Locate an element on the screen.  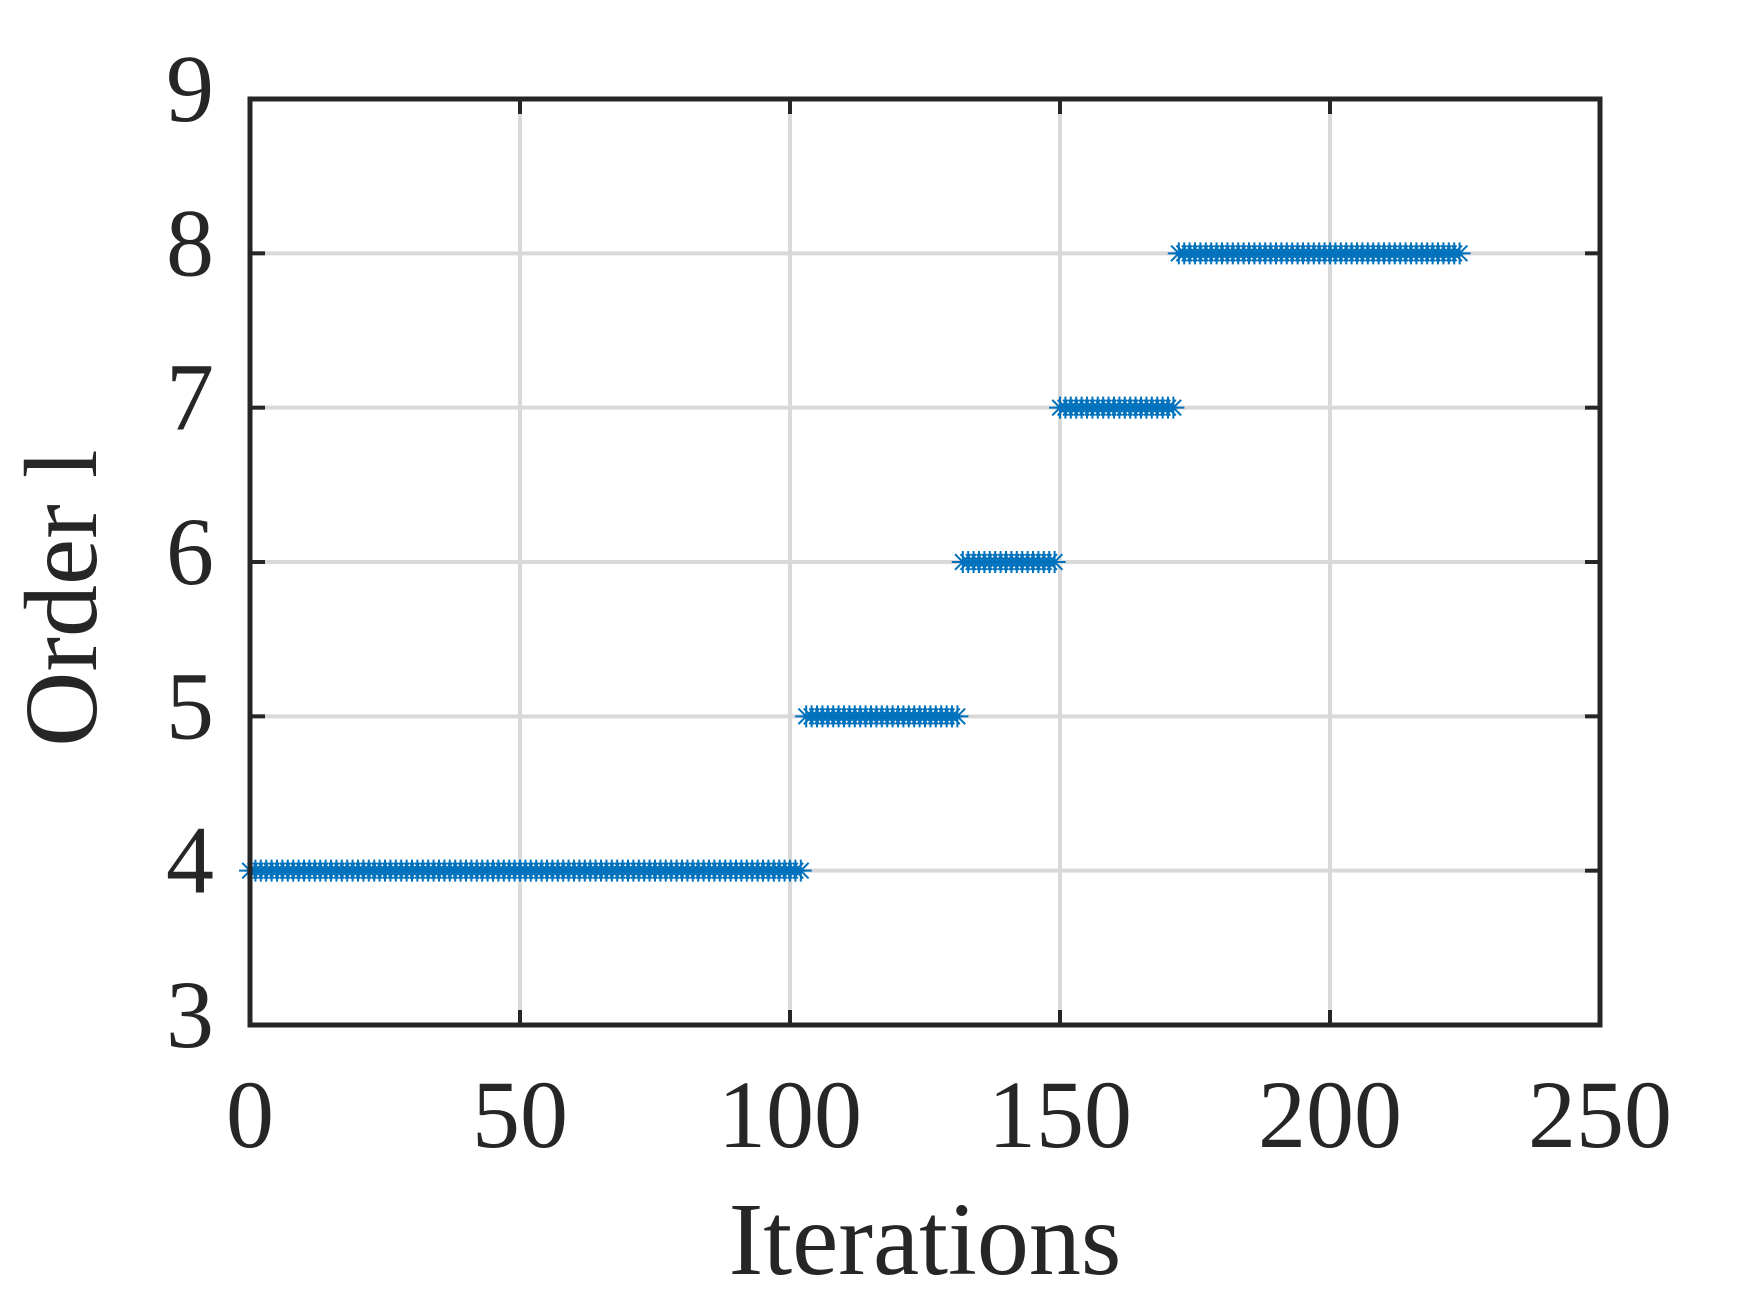
y-axis-label: Order l is located at coordinates (61, 597).